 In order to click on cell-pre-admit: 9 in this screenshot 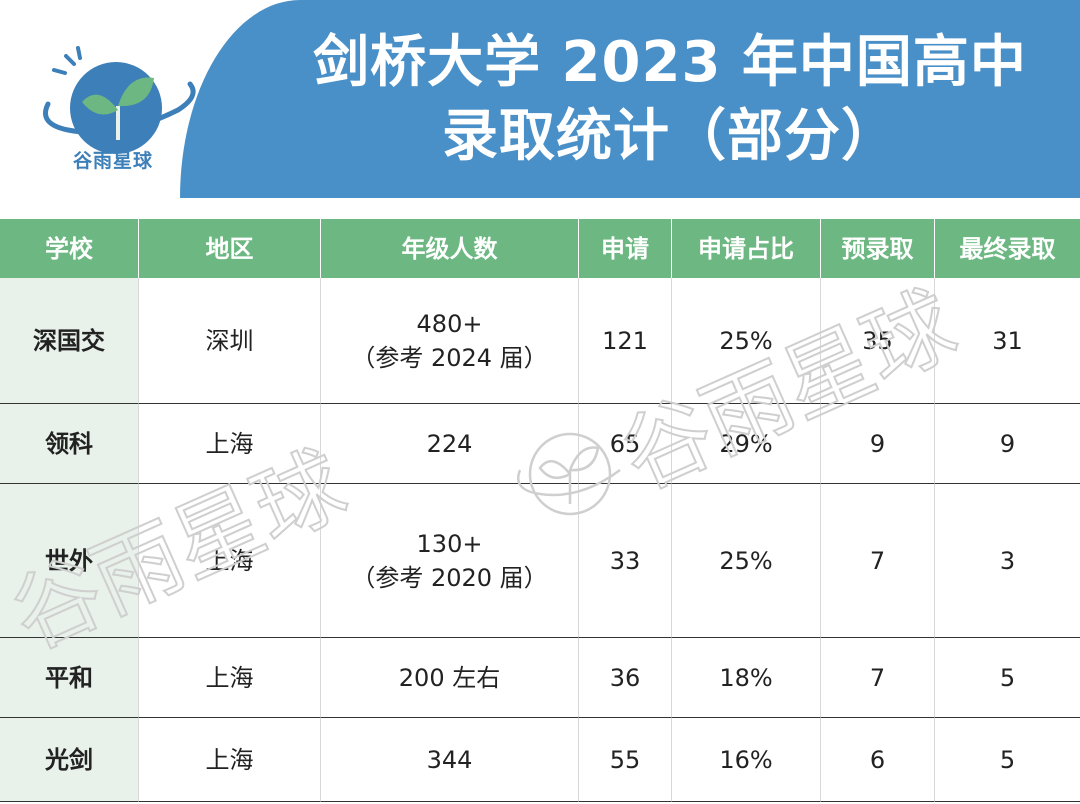, I will do `click(878, 444)`.